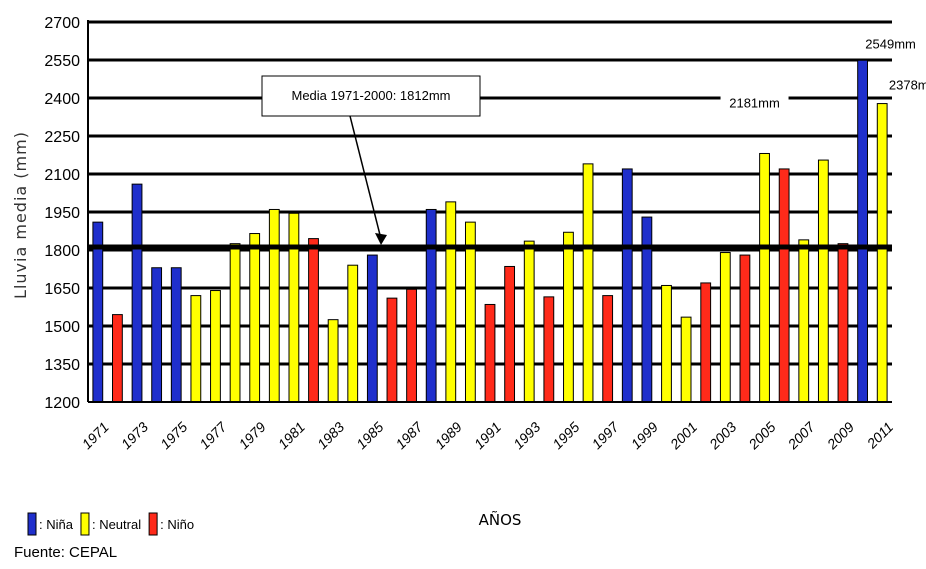 This screenshot has height=569, width=926. Describe the element at coordinates (62, 327) in the screenshot. I see `y-tick-label: 1500` at that location.